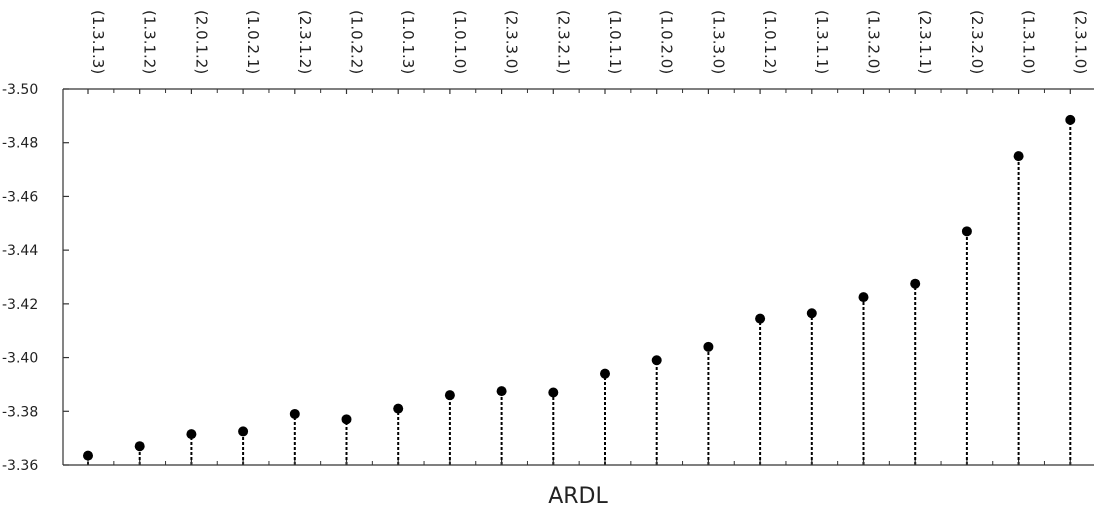 The height and width of the screenshot is (514, 1099). Describe the element at coordinates (20, 412) in the screenshot. I see `y-tick-label: -3.38` at that location.